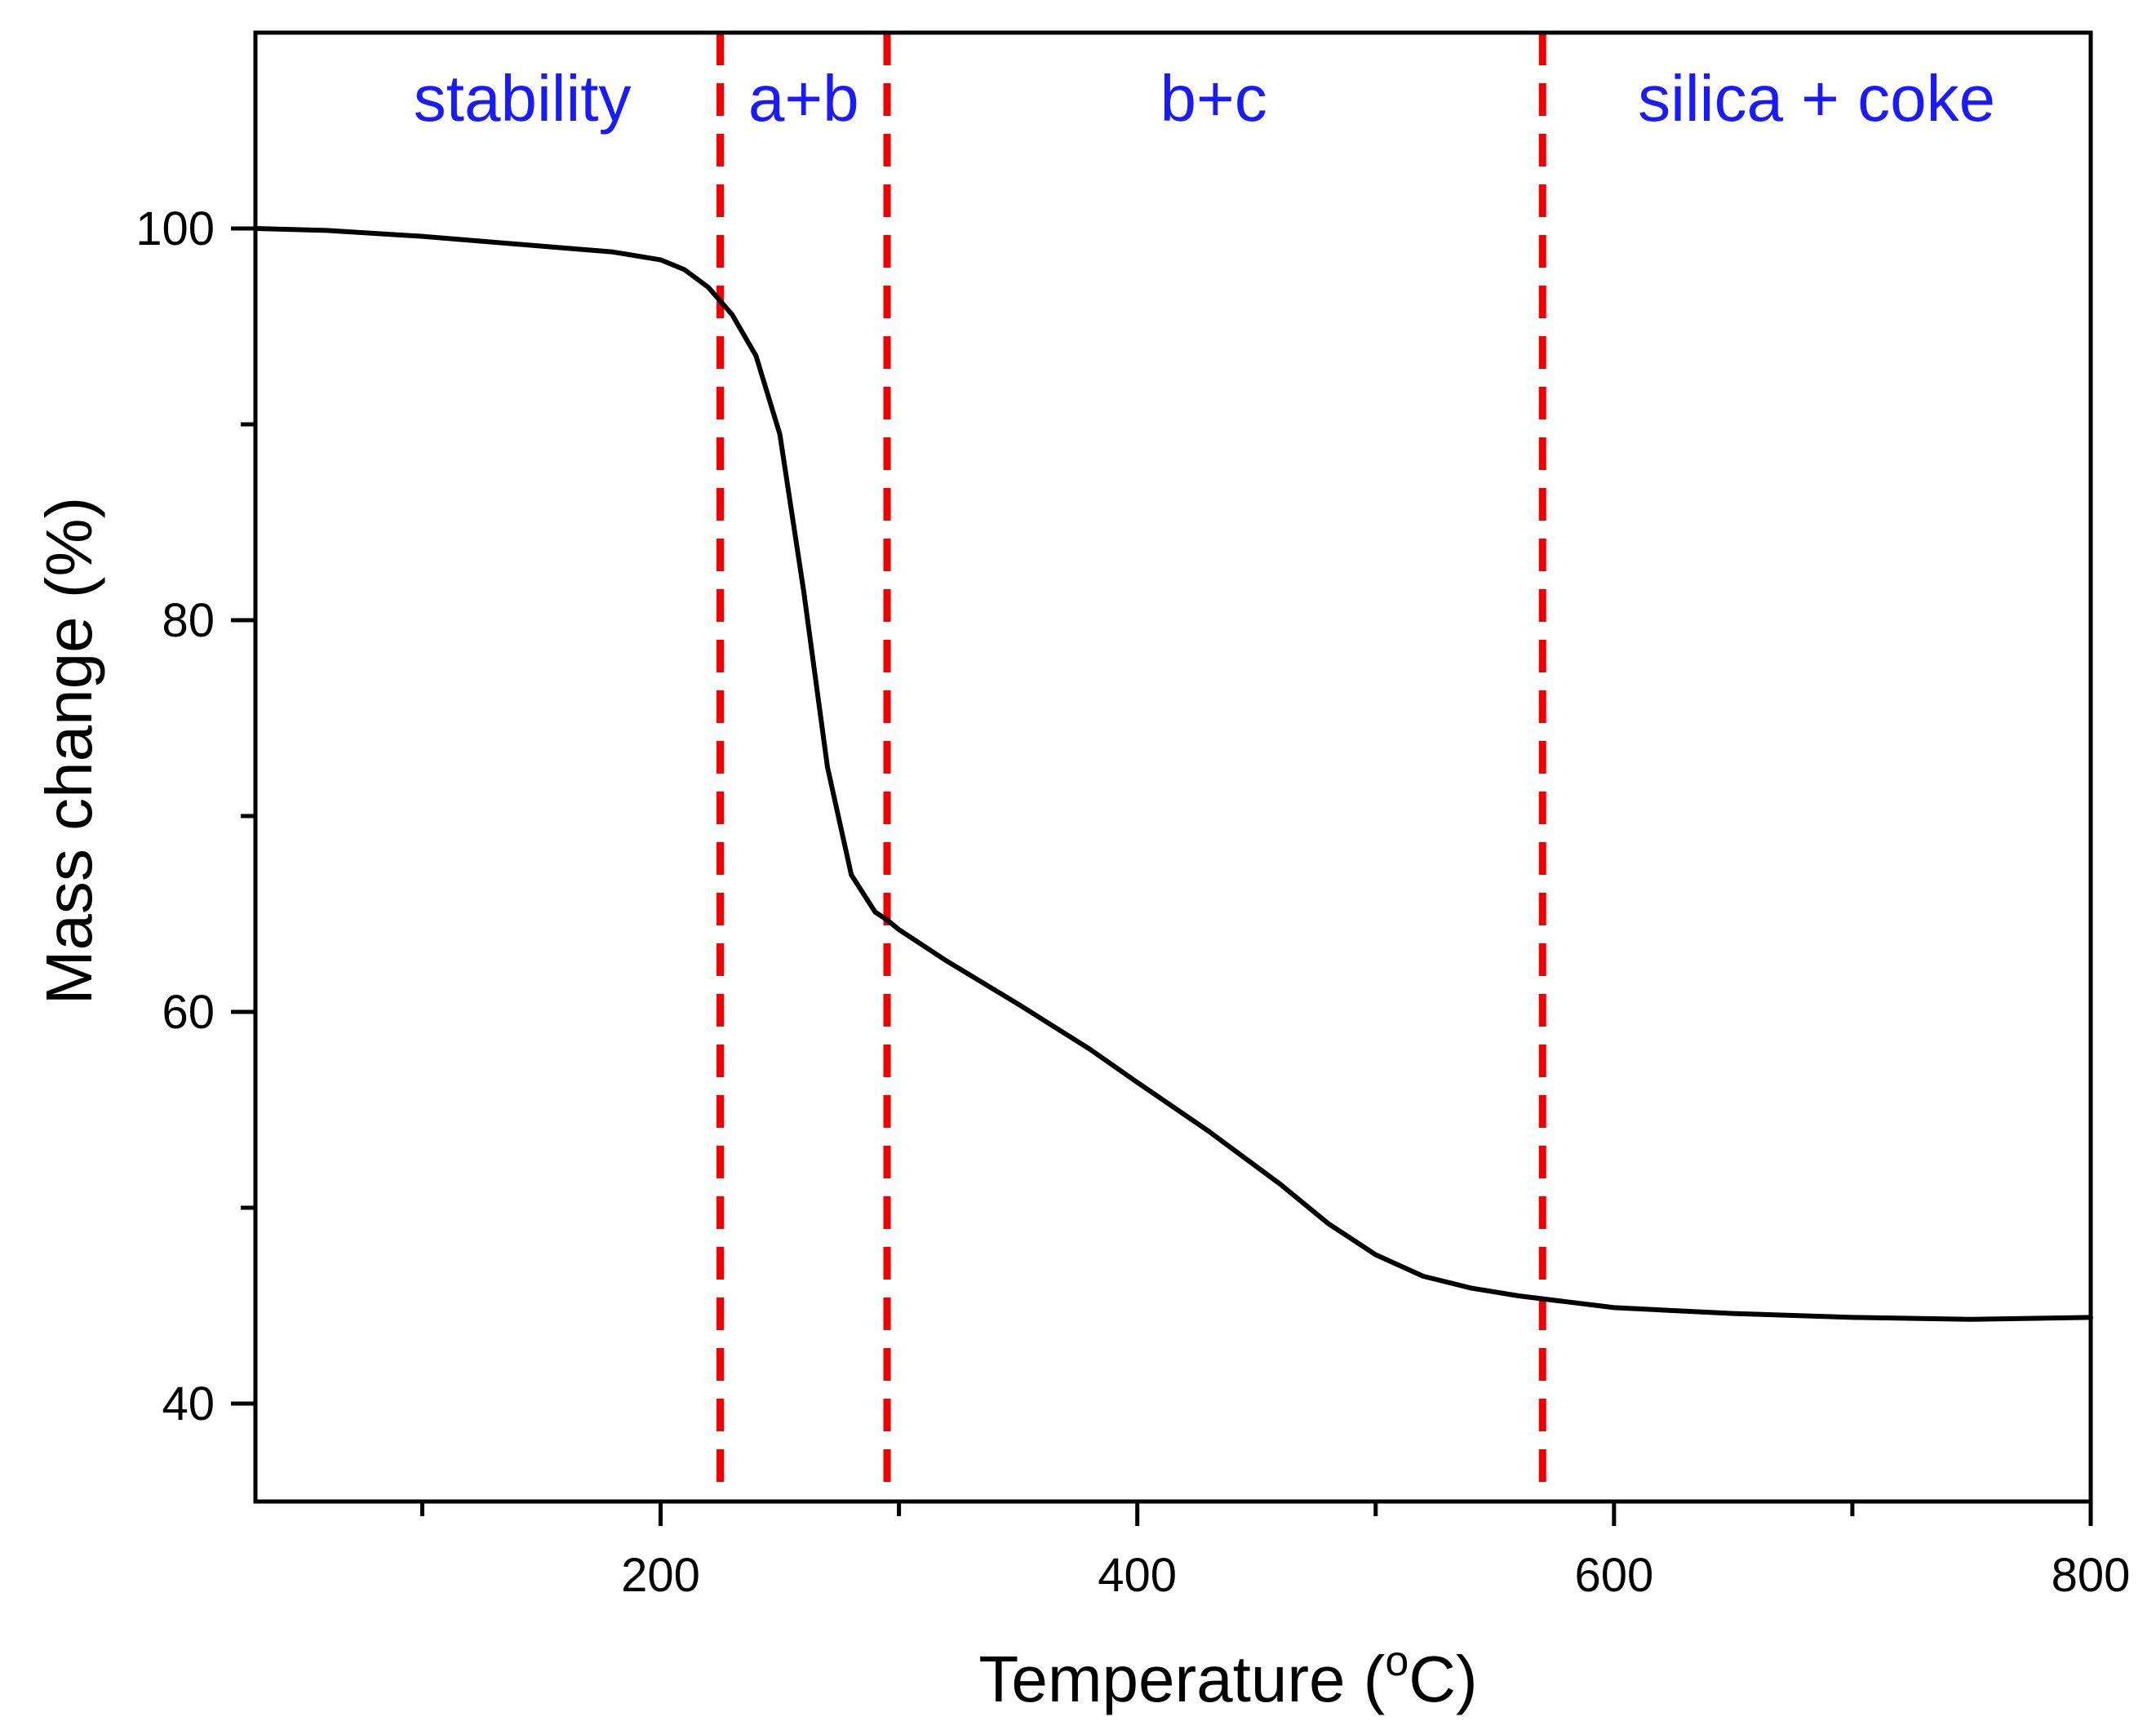  Describe the element at coordinates (803, 98) in the screenshot. I see `region-label-1: a+b` at that location.